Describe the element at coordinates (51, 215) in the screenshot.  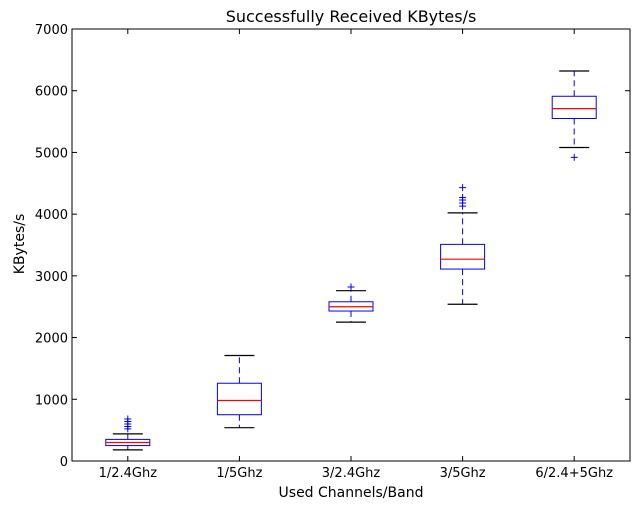
I see `y-tick-label: 4000` at that location.